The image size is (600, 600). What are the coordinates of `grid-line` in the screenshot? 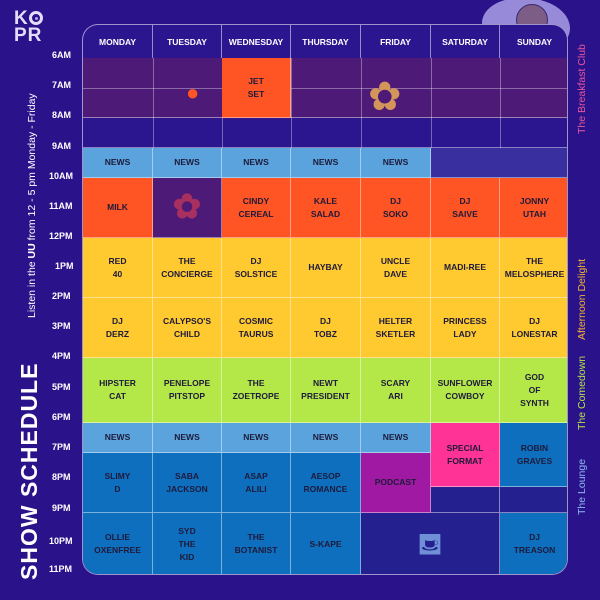 It's located at (325, 88).